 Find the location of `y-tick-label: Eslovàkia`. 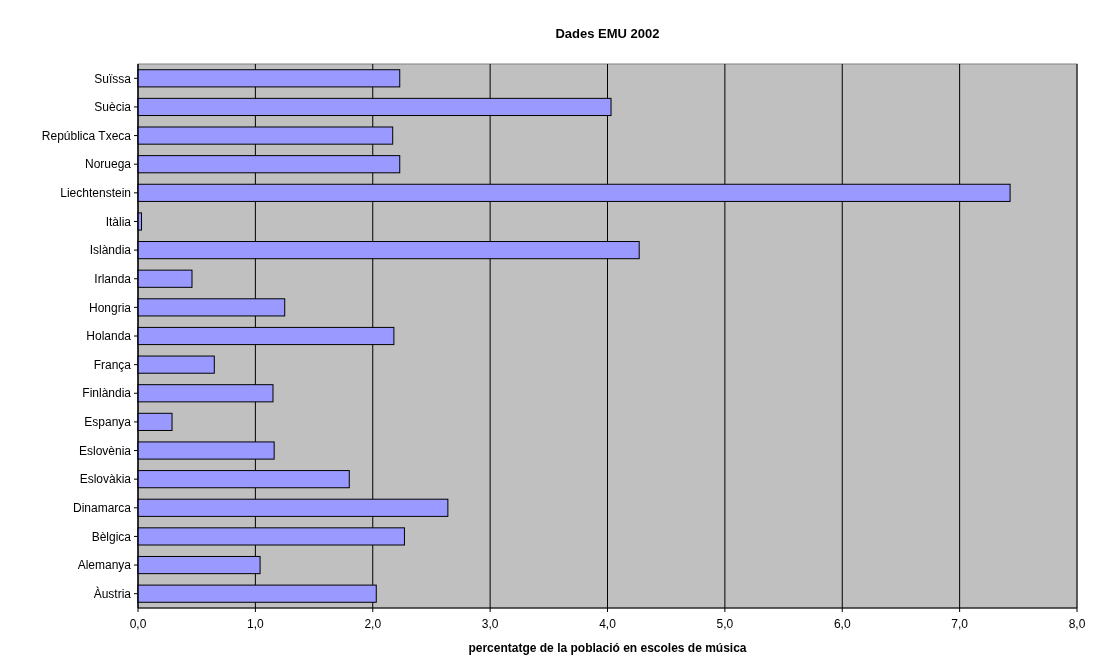

y-tick-label: Eslovàkia is located at coordinates (105, 479).